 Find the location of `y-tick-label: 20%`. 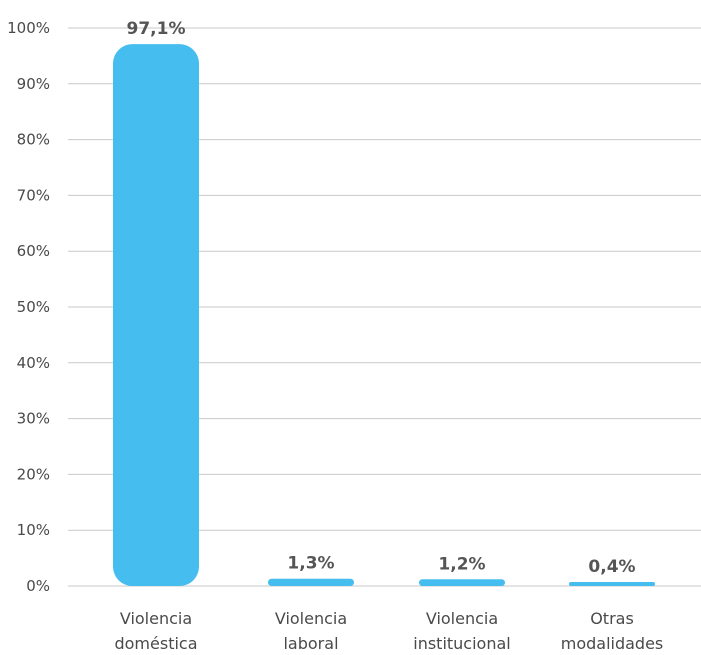

y-tick-label: 20% is located at coordinates (33, 474).